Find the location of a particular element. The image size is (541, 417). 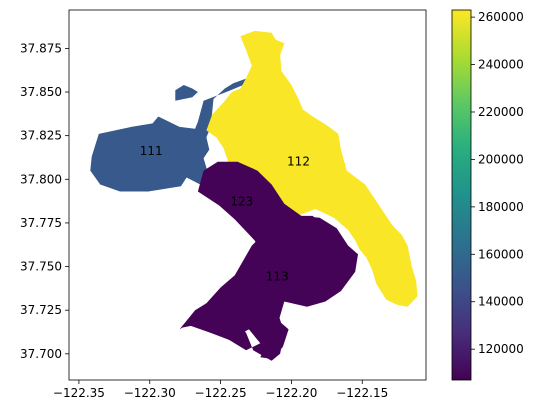

colorbar-tick-label: 180000 is located at coordinates (501, 207).